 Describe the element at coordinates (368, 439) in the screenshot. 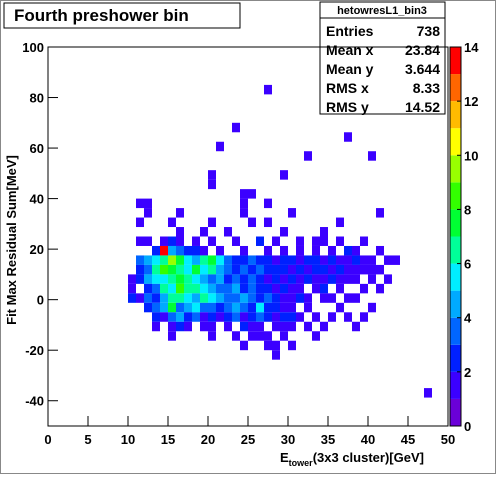

I see `x-tick-label: 40` at that location.